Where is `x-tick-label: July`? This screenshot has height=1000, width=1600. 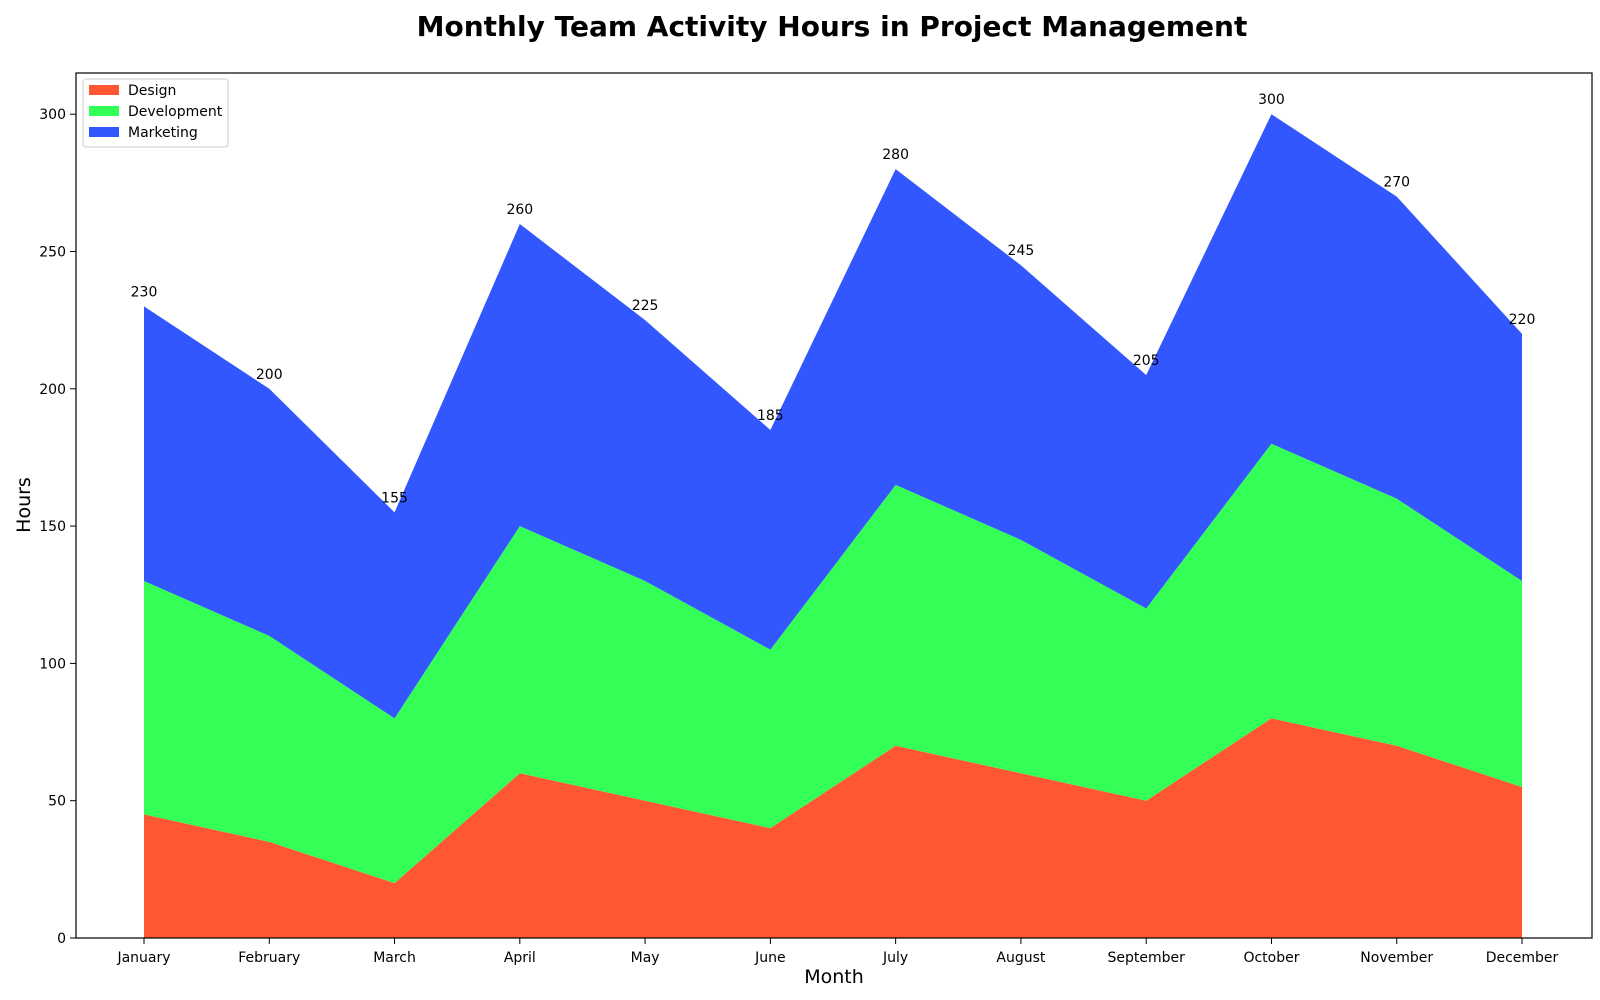 x-tick-label: July is located at coordinates (895, 958).